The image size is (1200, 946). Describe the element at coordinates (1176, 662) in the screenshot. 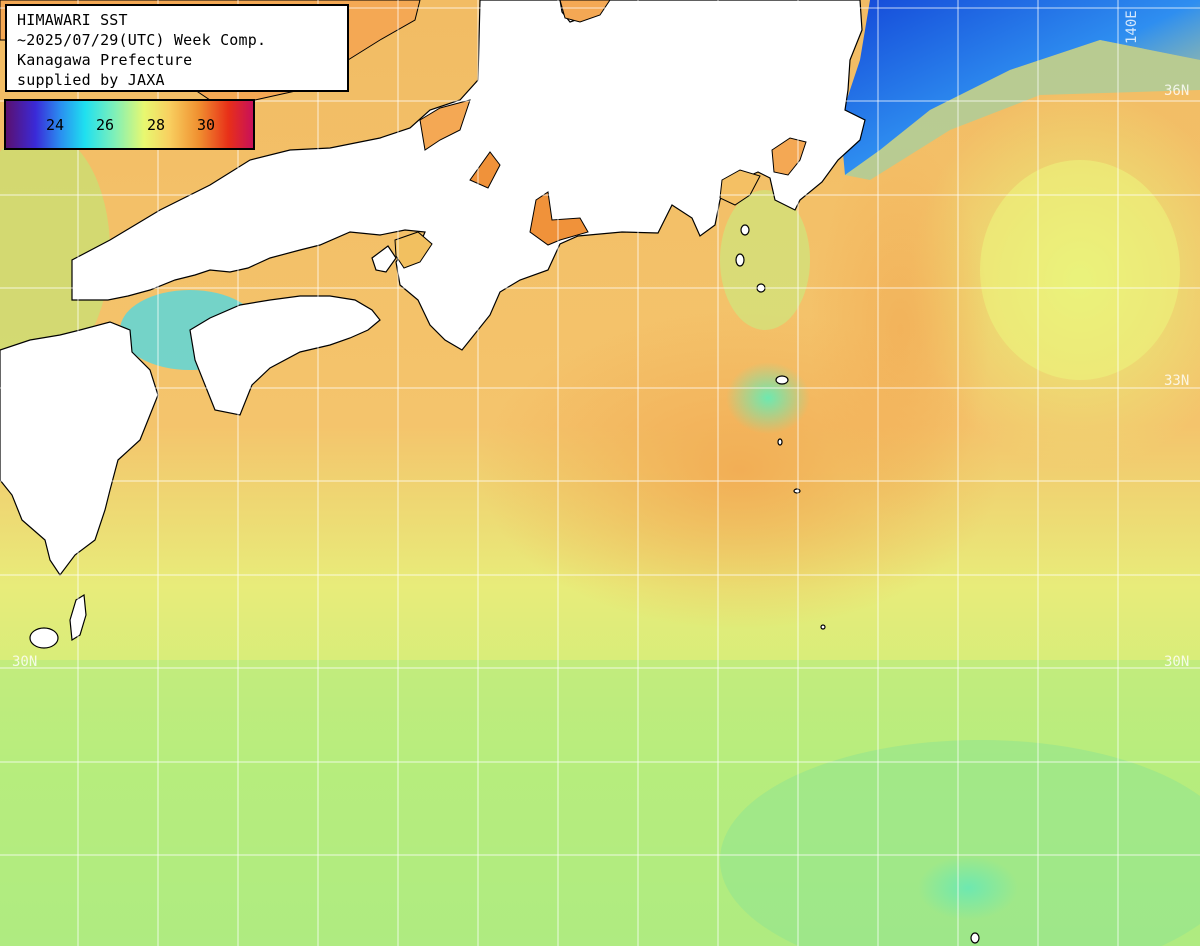

I see `grid-label-30n-right: 30N` at that location.